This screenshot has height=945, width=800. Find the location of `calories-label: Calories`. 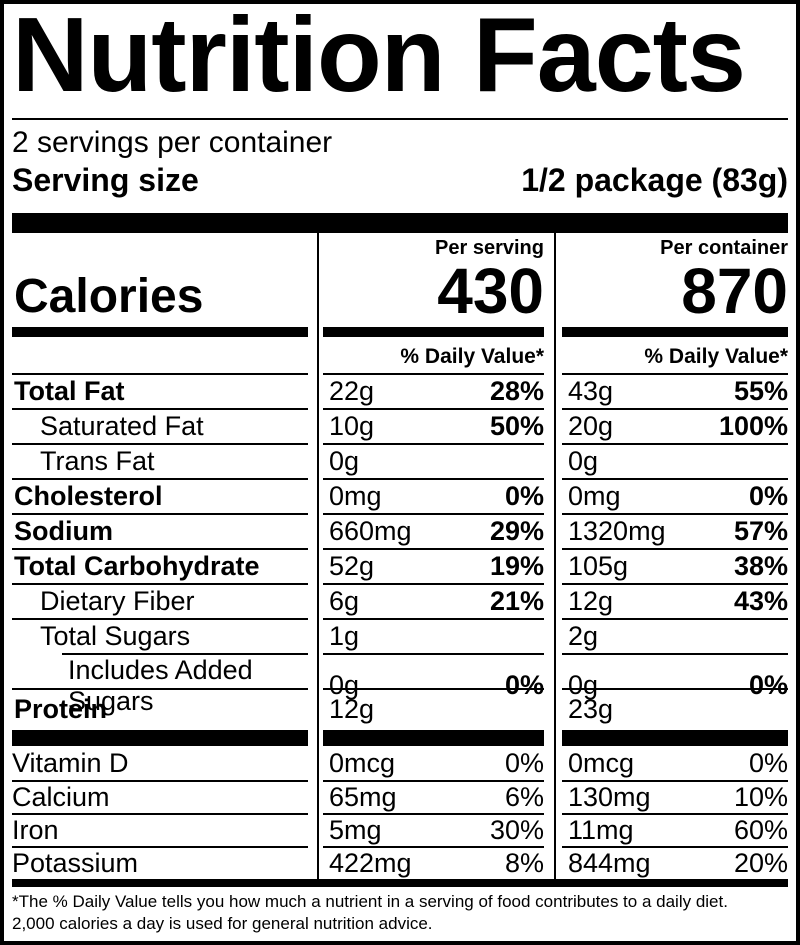

calories-label: Calories is located at coordinates (109, 297).